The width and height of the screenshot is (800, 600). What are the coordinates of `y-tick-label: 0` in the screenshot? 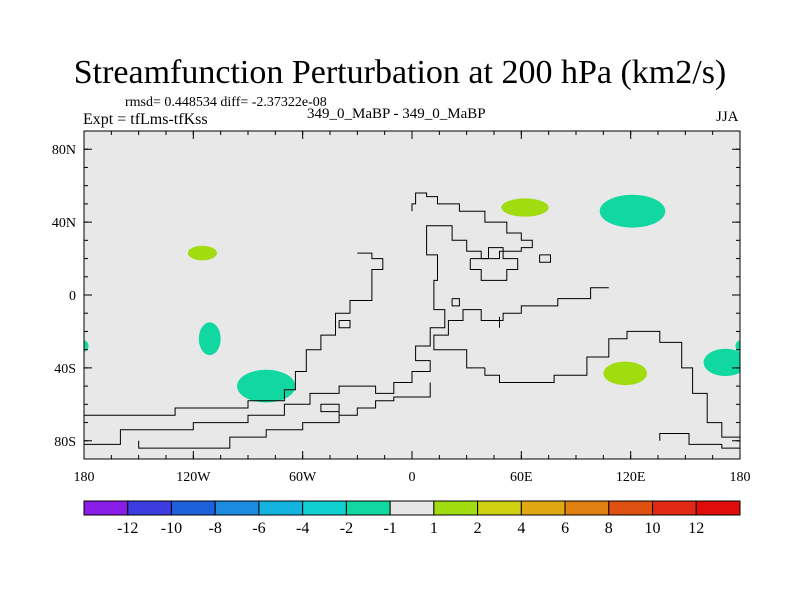 It's located at (72, 296).